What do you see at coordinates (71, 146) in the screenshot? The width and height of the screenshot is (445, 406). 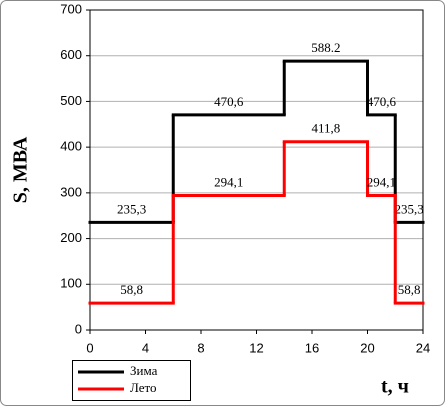 I see `y-tick-label: 400` at bounding box center [71, 146].